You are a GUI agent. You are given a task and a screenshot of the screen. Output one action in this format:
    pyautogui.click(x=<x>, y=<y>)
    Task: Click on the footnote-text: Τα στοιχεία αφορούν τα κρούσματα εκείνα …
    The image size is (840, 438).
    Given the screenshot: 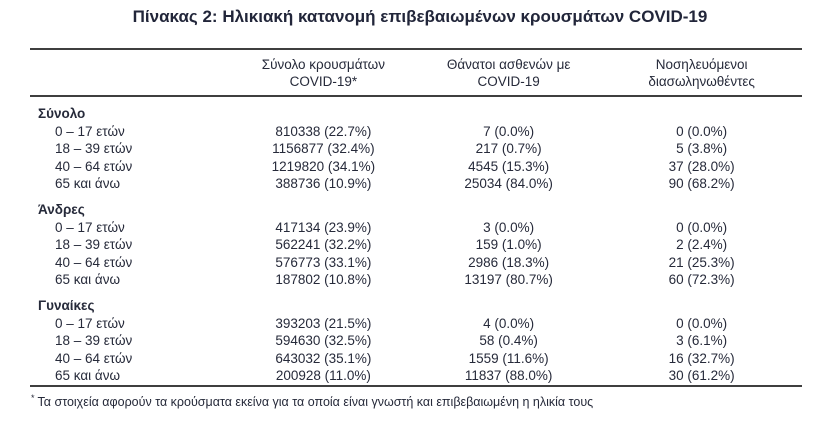 What is the action you would take?
    pyautogui.click(x=315, y=402)
    